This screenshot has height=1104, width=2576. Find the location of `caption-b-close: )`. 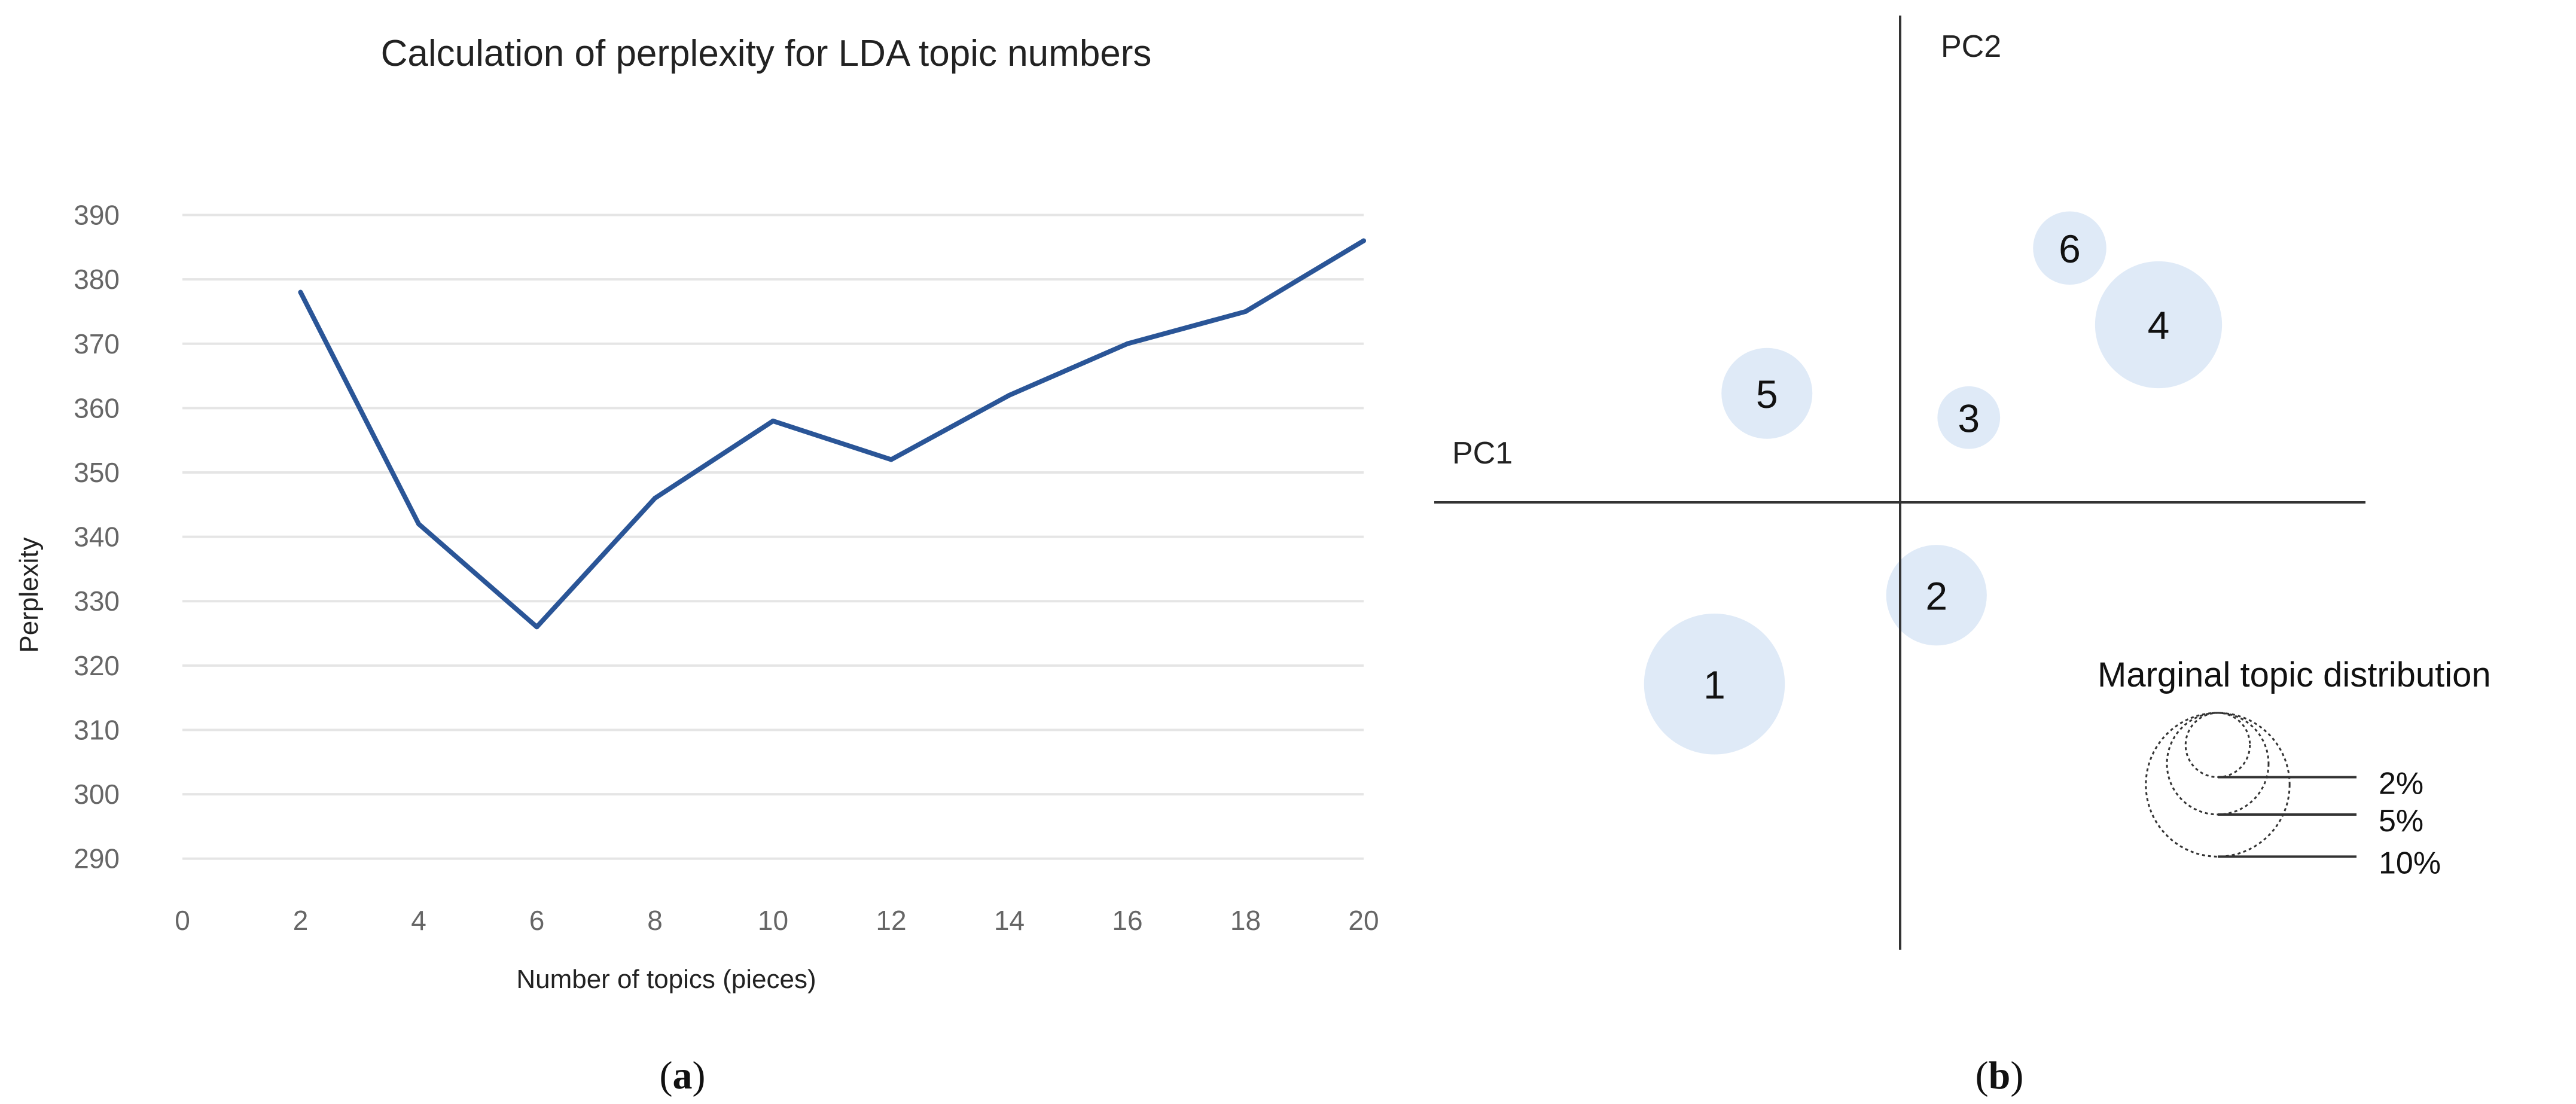

caption-b-close: ) is located at coordinates (2017, 1075).